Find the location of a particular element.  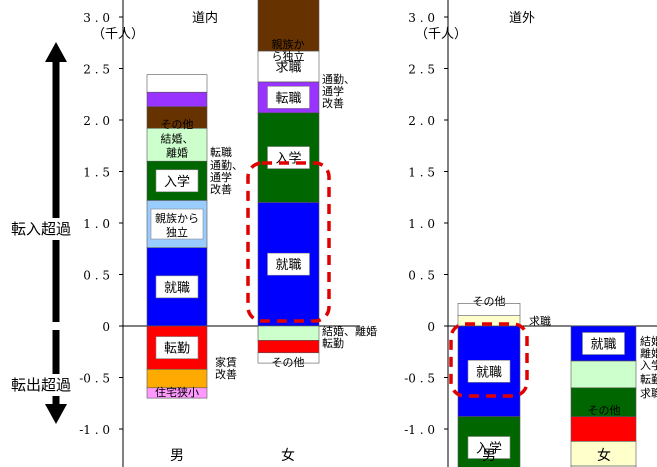

chart-title: 道内 is located at coordinates (205, 18).